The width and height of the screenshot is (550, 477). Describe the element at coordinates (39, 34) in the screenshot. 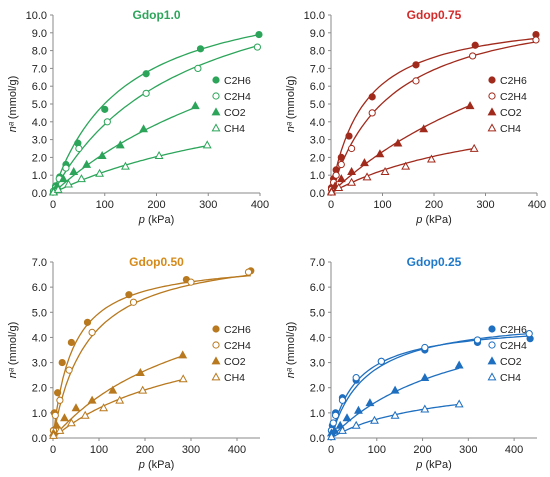

I see `y-tick-label: 9.0` at that location.